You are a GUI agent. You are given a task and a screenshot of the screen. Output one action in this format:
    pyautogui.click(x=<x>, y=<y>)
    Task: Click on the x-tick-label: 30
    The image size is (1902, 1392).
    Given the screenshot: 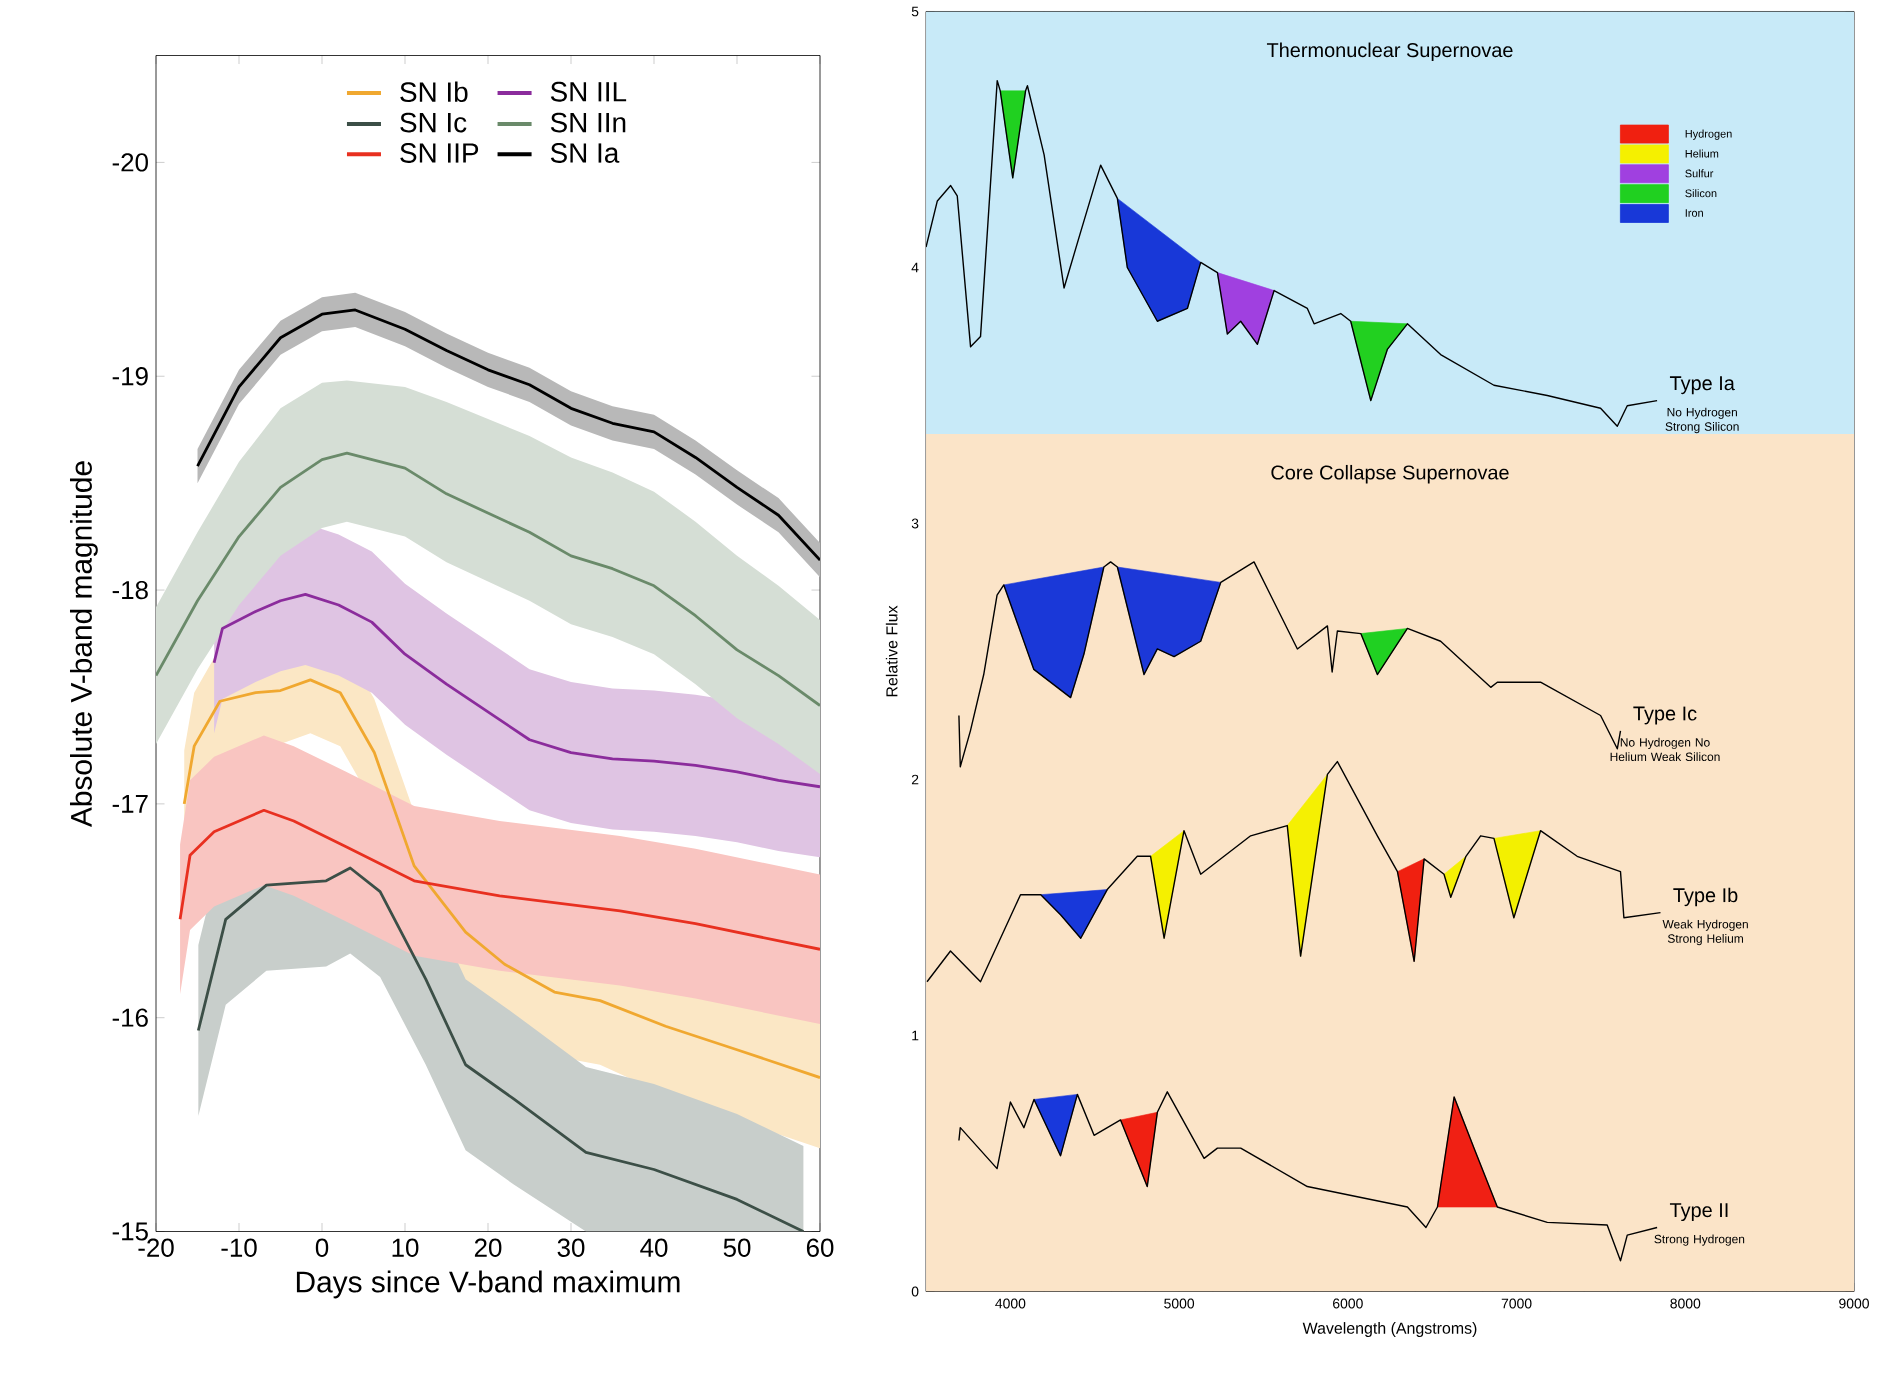 What is the action you would take?
    pyautogui.click(x=571, y=1248)
    